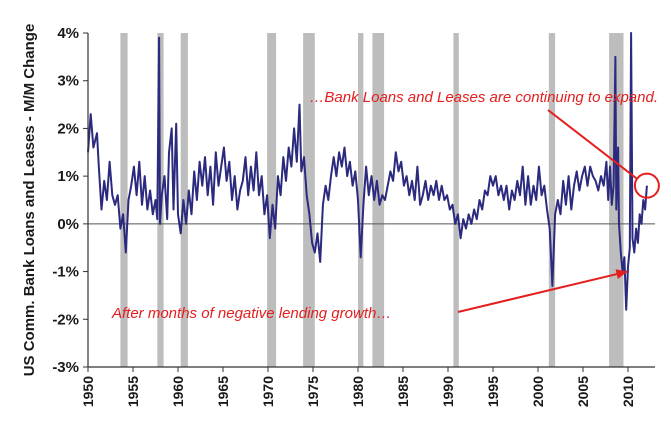 Image resolution: width=671 pixels, height=430 pixels. I want to click on y-axis-ticks: 4% 3% 2% 1% 0% -1% -2% -3%, so click(70, 200).